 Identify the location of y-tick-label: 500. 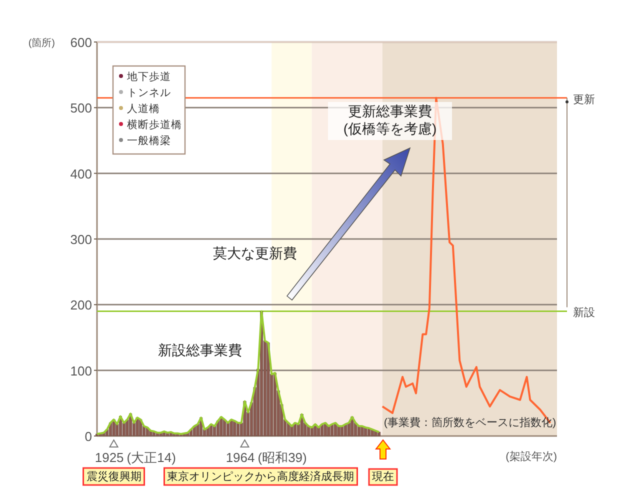
(81, 108).